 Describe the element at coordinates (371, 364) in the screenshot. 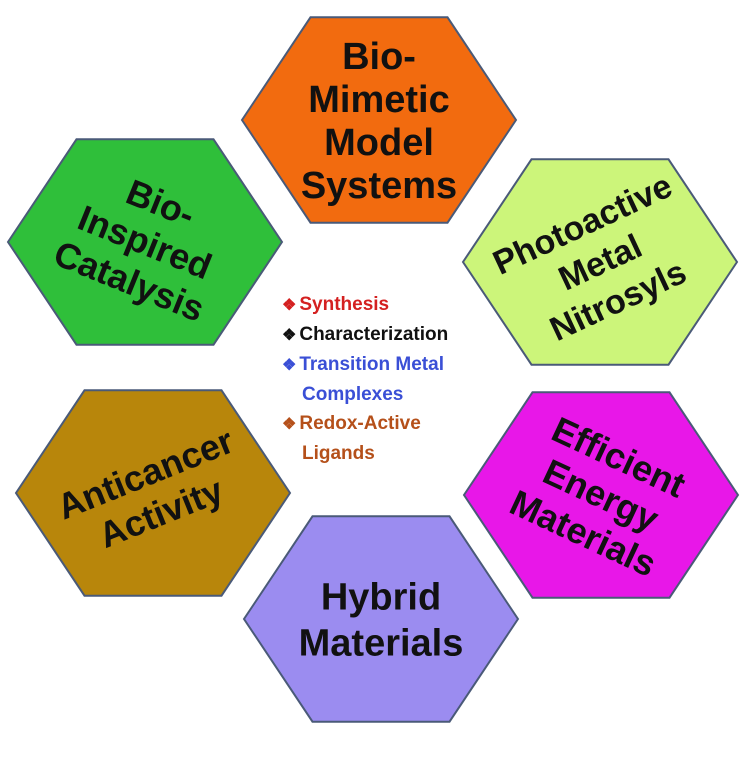

I see `center-item-text: Transition Metal` at that location.